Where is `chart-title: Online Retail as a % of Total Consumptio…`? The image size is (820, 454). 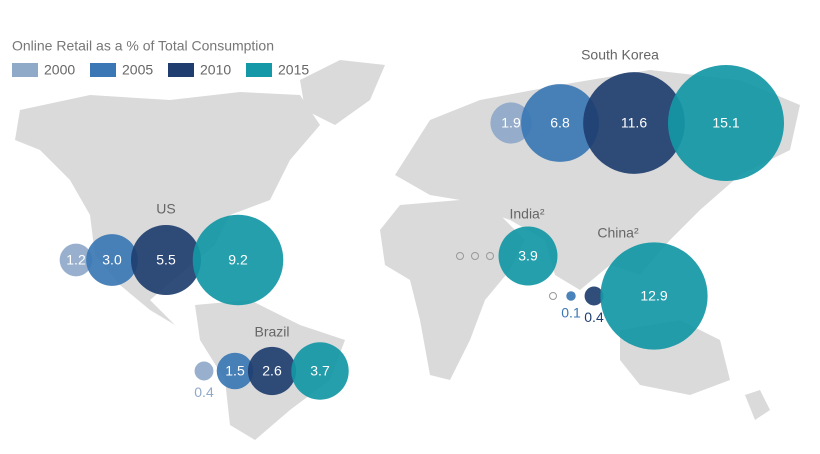 chart-title: Online Retail as a % of Total Consumptio… is located at coordinates (143, 46).